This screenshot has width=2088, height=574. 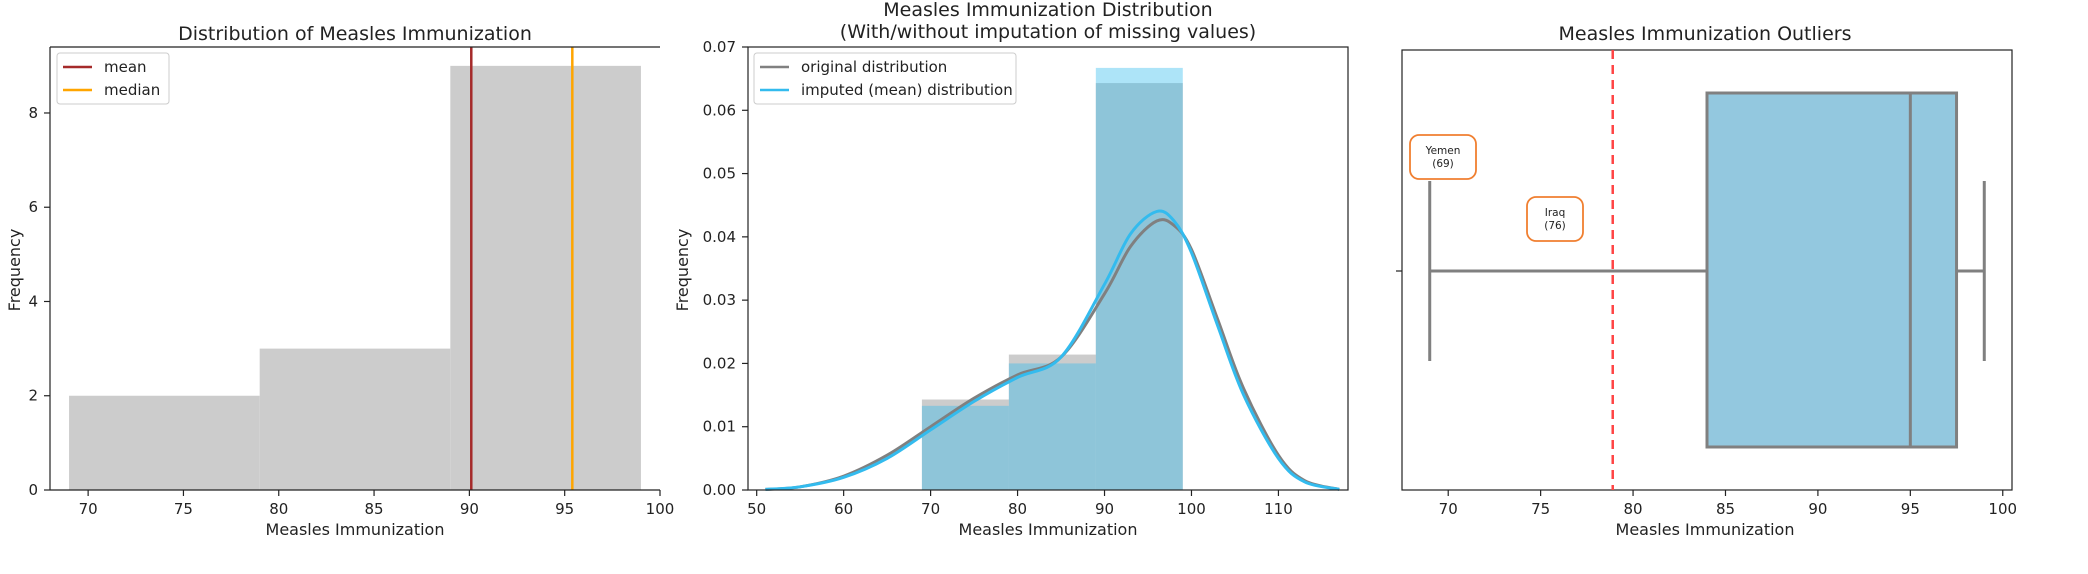 I want to click on chart-2-legend-imputed-label: imputed (mean) distribution, so click(x=907, y=90).